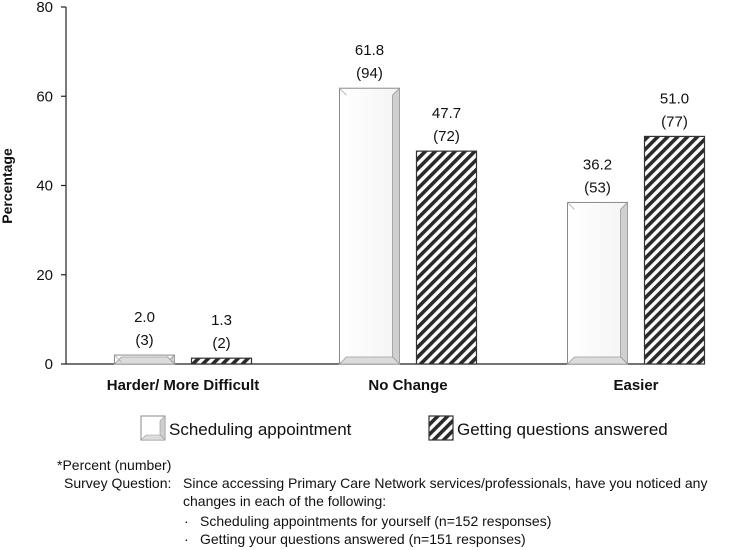 This screenshot has height=550, width=750. Describe the element at coordinates (49, 364) in the screenshot. I see `y-tick-label: 0` at that location.